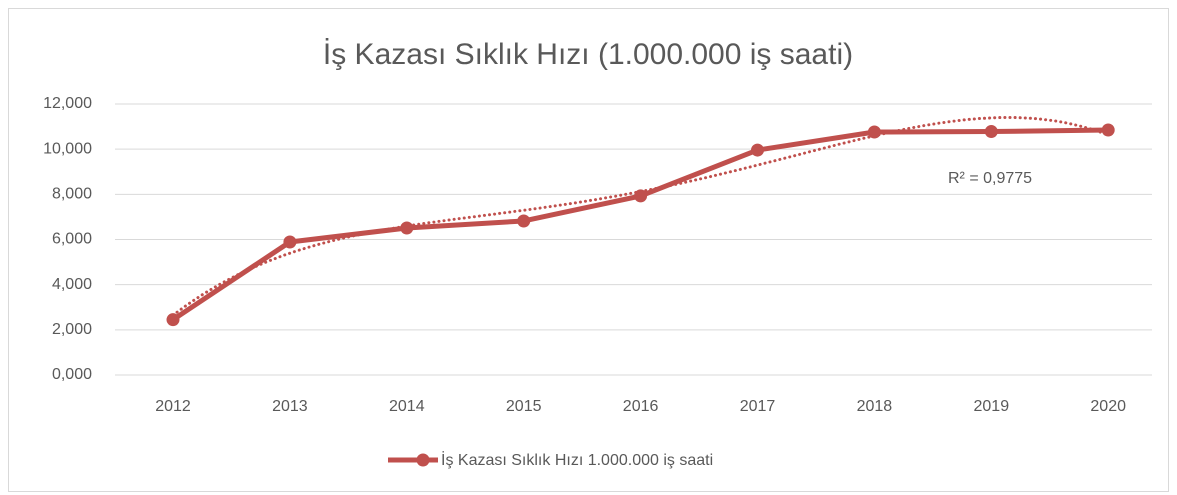  I want to click on y-tick-label: 6,000, so click(72, 239).